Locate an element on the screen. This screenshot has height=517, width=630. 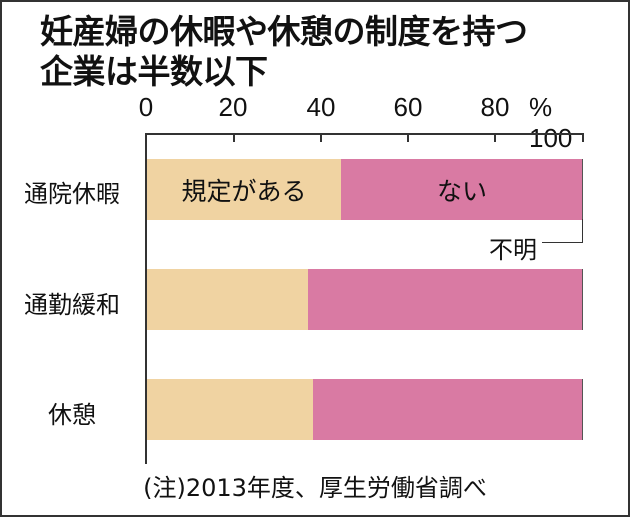
tick-label-20: 20 is located at coordinates (233, 107).